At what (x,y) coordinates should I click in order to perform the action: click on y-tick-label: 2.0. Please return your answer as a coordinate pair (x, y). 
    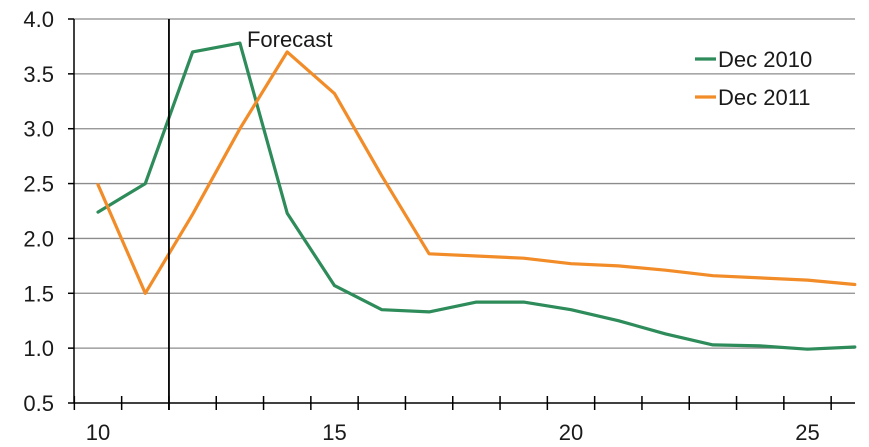
    Looking at the image, I should click on (38, 238).